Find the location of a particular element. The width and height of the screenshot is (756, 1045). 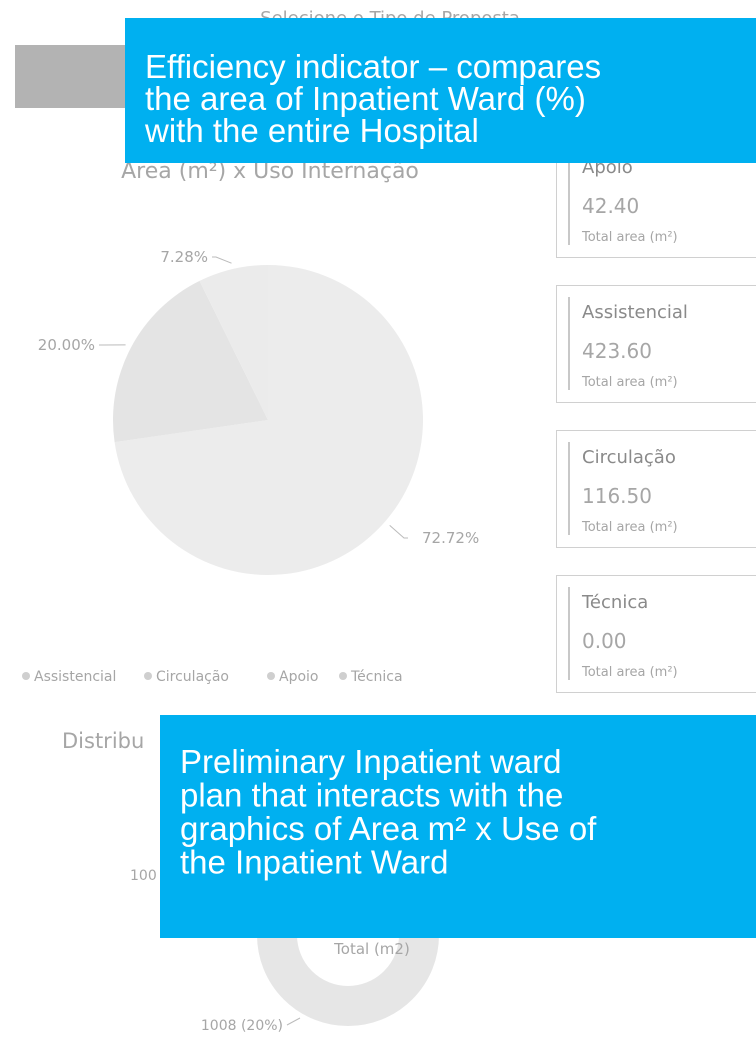

callout-text: Preliminary Inpatient ward is located at coordinates (371, 761).